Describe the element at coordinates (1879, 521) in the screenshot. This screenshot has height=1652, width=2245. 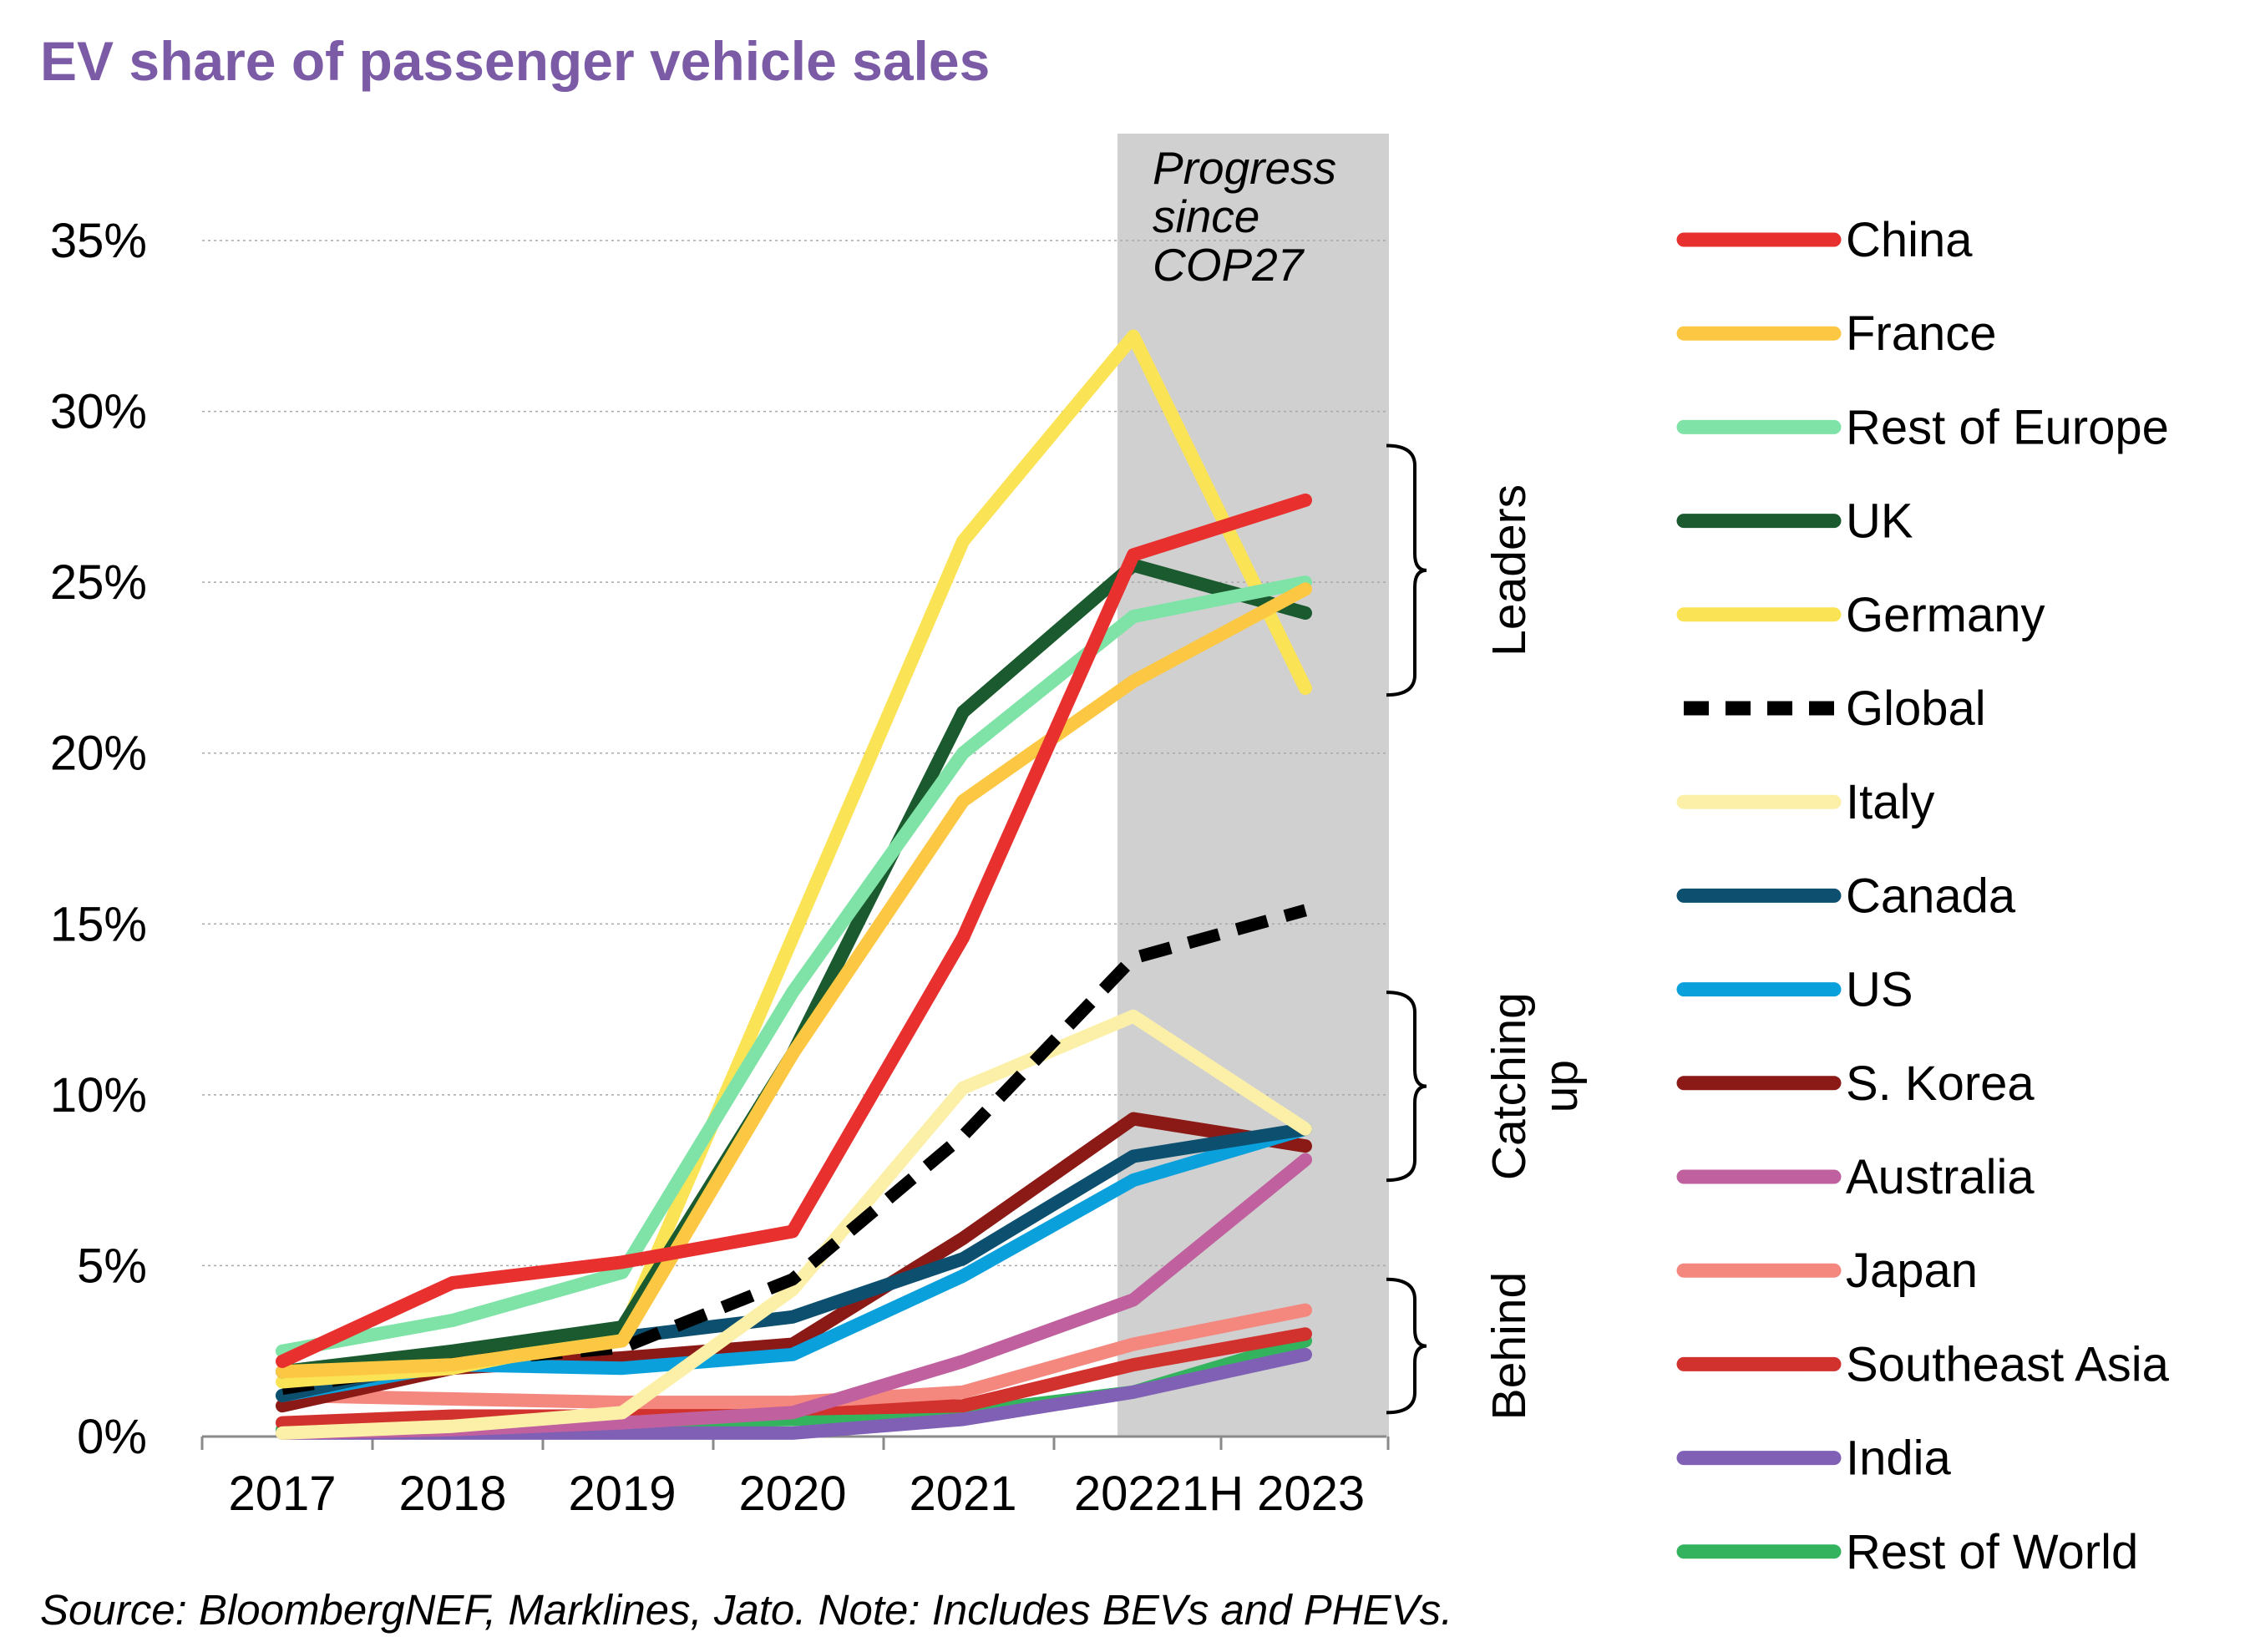
I see `legend-label: UK` at that location.